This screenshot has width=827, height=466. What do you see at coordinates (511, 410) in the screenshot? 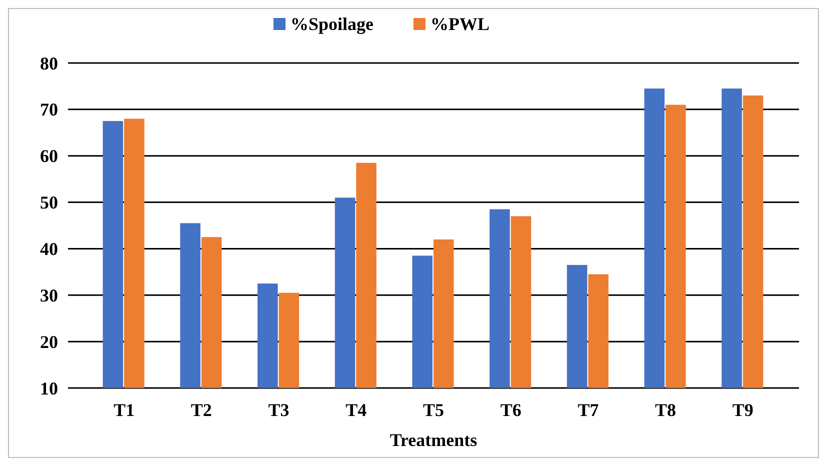
I see `x-tick-label: T6` at bounding box center [511, 410].